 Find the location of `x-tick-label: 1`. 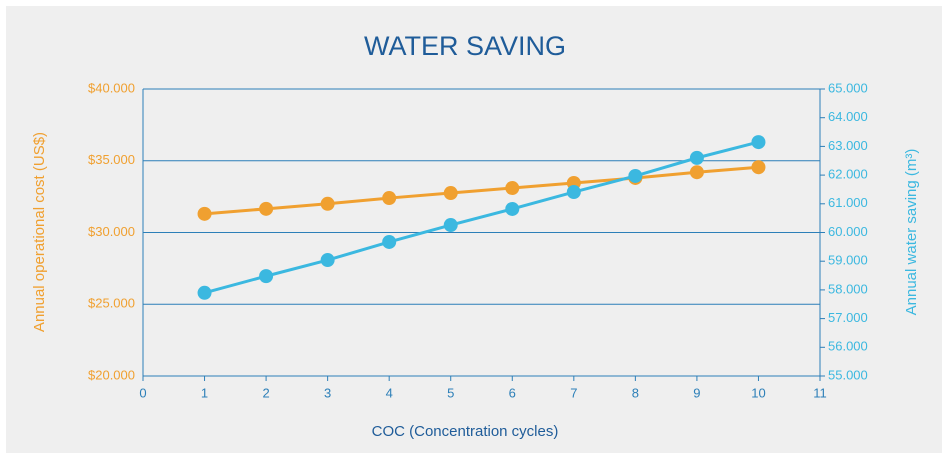

x-tick-label: 1 is located at coordinates (204, 392).